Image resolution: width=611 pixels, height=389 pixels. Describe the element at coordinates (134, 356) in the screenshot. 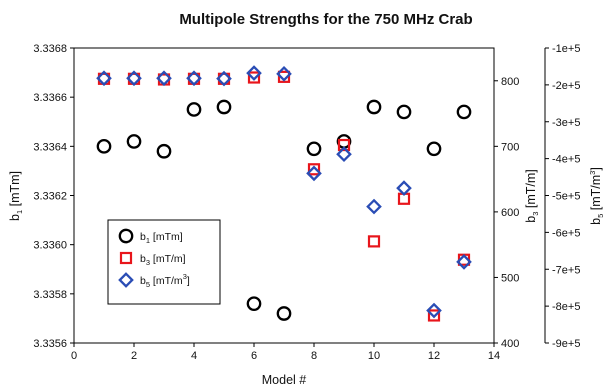

I see `x-tick-label: 2` at that location.